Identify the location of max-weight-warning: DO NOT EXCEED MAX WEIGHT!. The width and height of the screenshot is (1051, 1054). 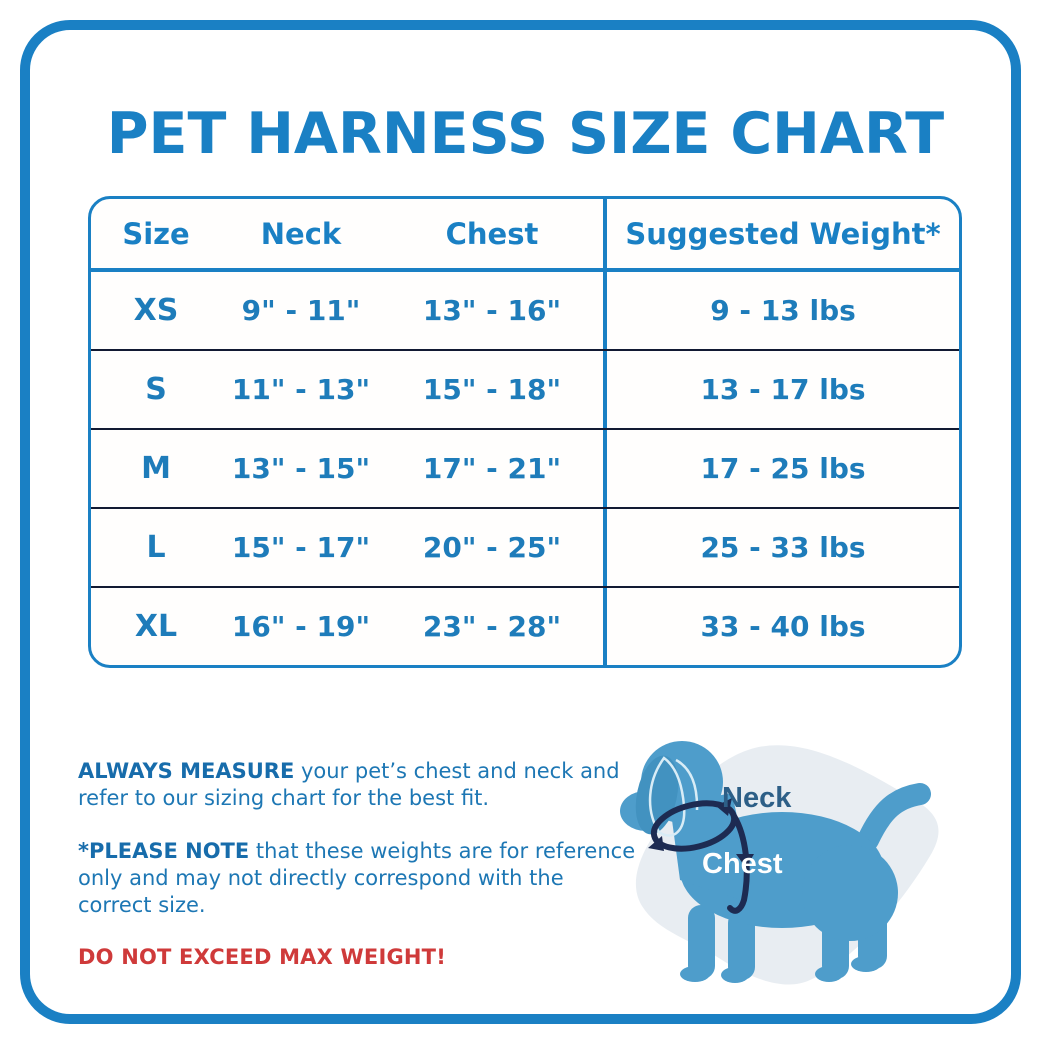
(262, 957).